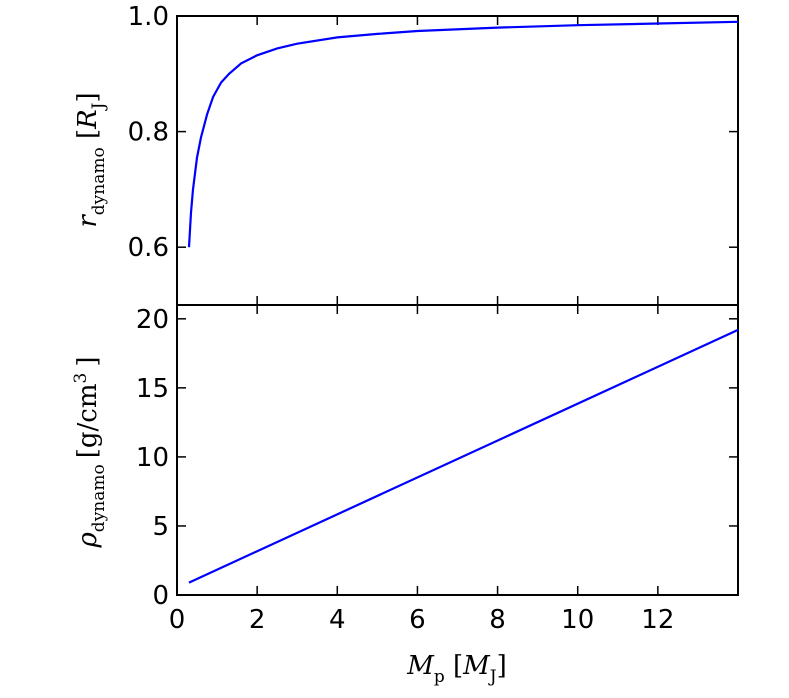 The width and height of the screenshot is (789, 698). What do you see at coordinates (439, 677) in the screenshot?
I see `xlabel-sub: p` at bounding box center [439, 677].